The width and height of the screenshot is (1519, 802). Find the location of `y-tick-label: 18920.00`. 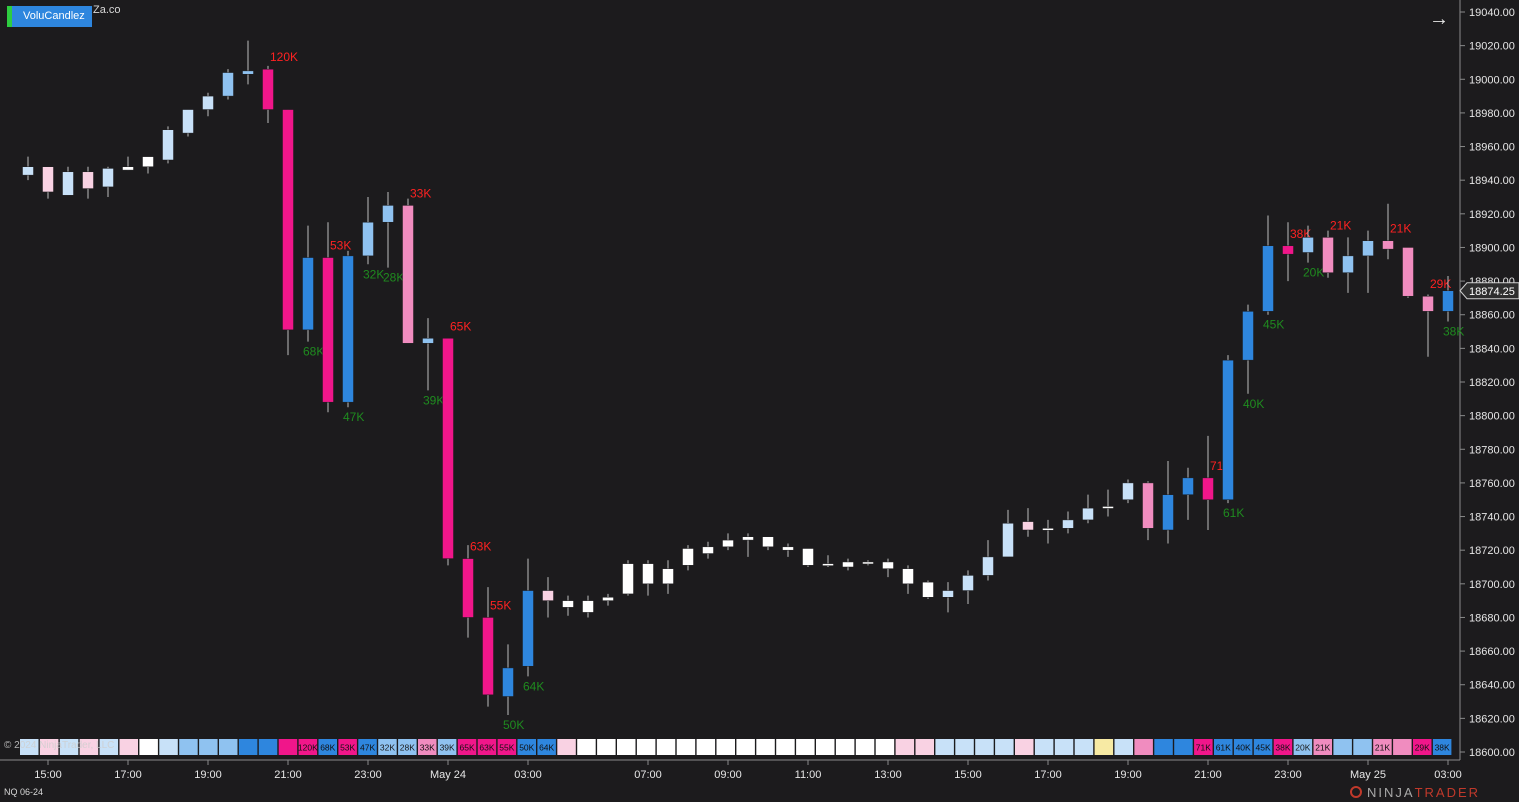

y-tick-label: 18920.00 is located at coordinates (1492, 215).